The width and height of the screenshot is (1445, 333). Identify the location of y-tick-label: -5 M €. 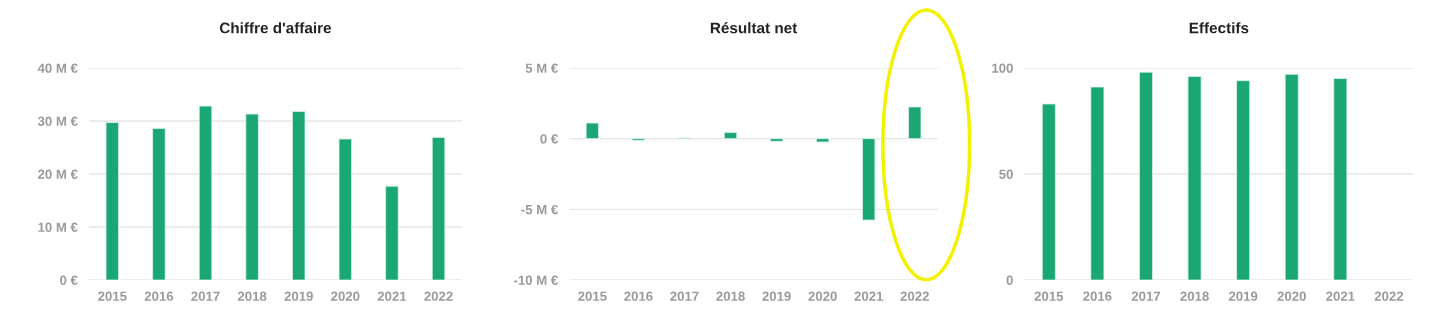
(539, 209).